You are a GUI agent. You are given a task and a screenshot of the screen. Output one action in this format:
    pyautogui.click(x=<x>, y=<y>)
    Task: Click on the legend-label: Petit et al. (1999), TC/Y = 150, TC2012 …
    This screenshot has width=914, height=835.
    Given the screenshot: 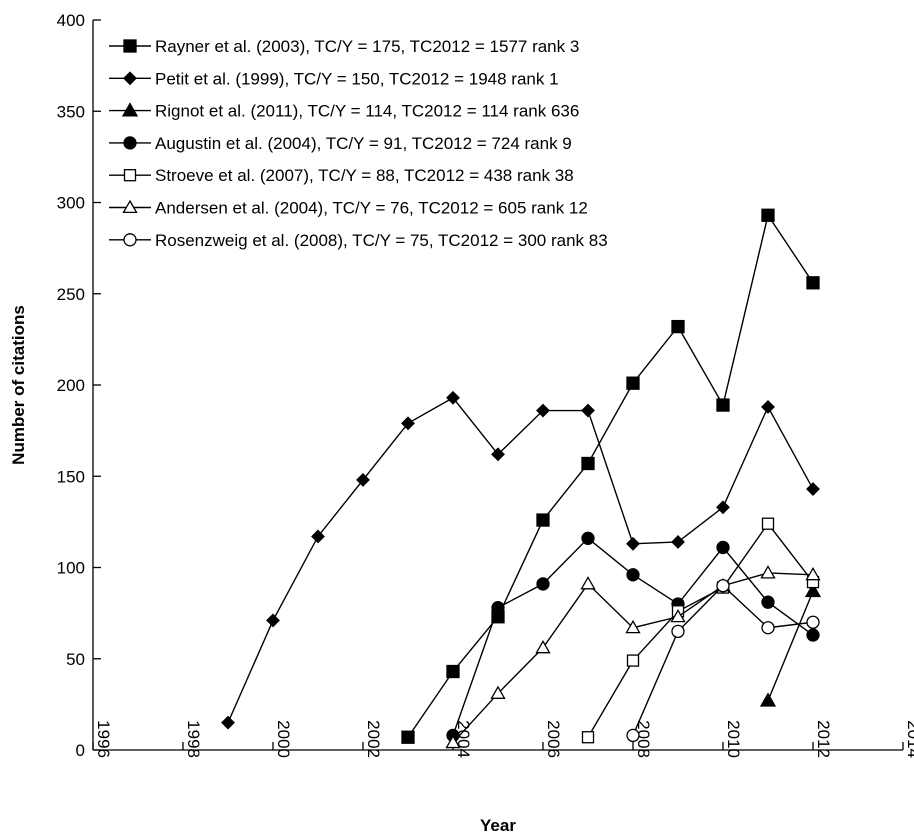 What is the action you would take?
    pyautogui.click(x=357, y=78)
    